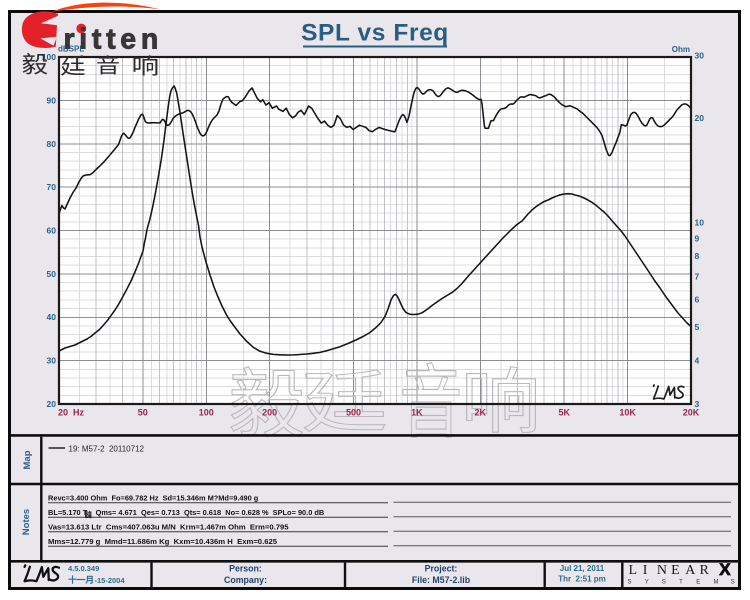  Describe the element at coordinates (647, 583) in the screenshot. I see `svg-text: Y` at that location.